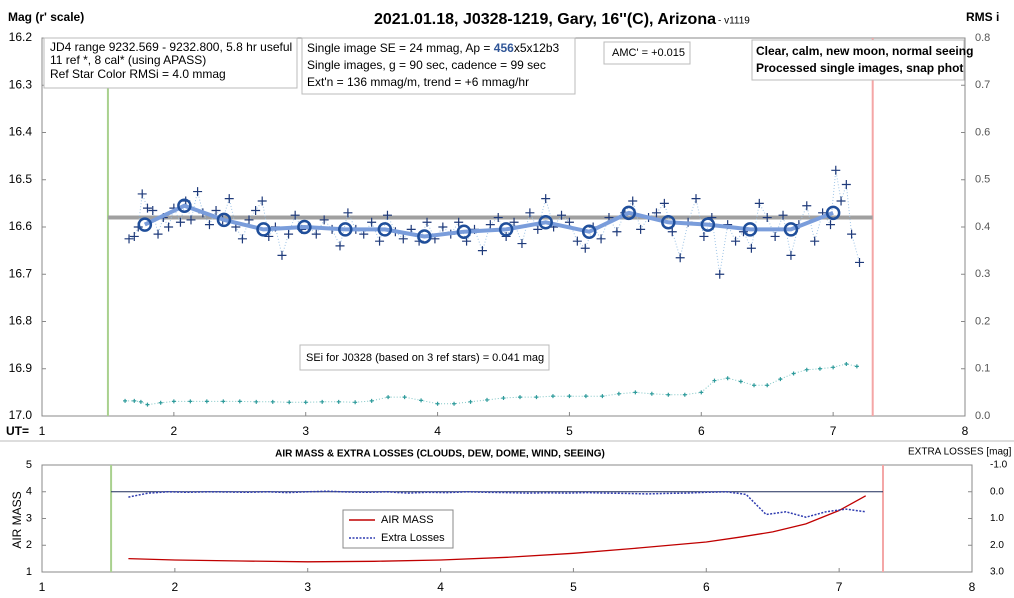  Describe the element at coordinates (21, 273) in the screenshot. I see `y-tick-label: 16.7` at that location.